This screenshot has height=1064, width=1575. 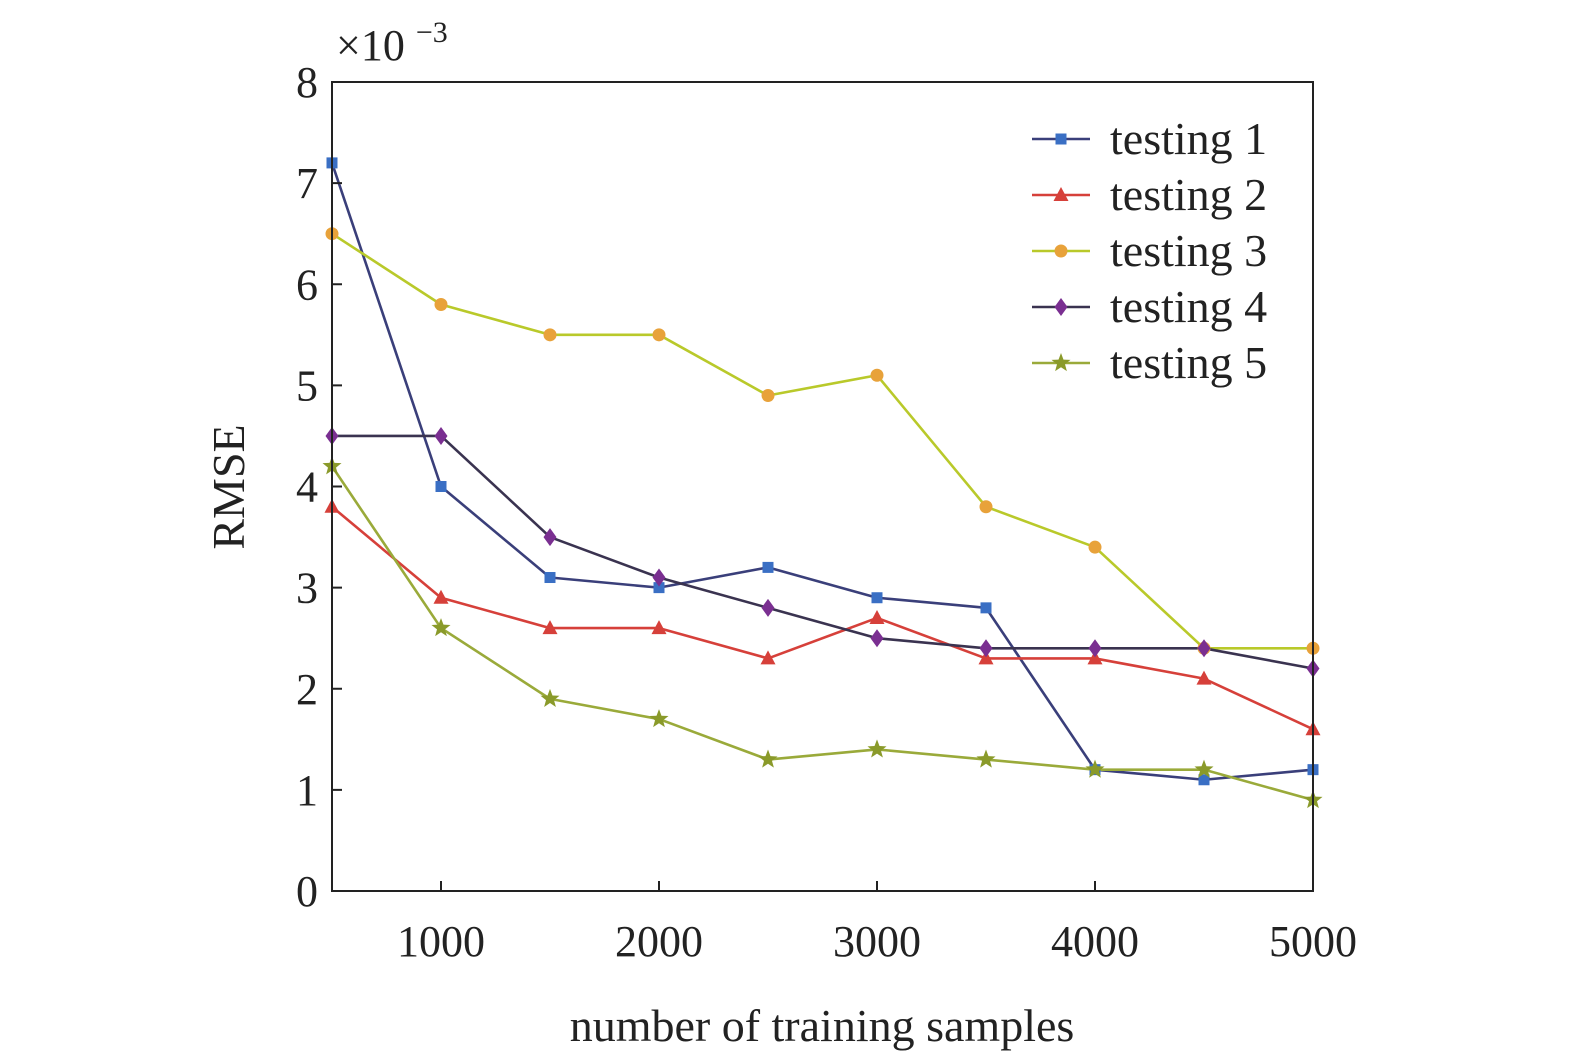 I want to click on y-axis-title: RMSE, so click(x=228, y=486).